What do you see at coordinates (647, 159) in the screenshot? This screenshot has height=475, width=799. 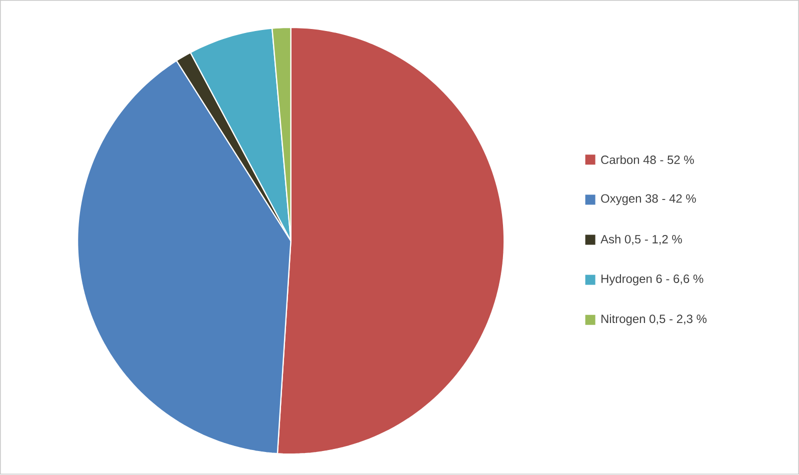 I see `legend-label: Carbon 48 - 52 %` at bounding box center [647, 159].